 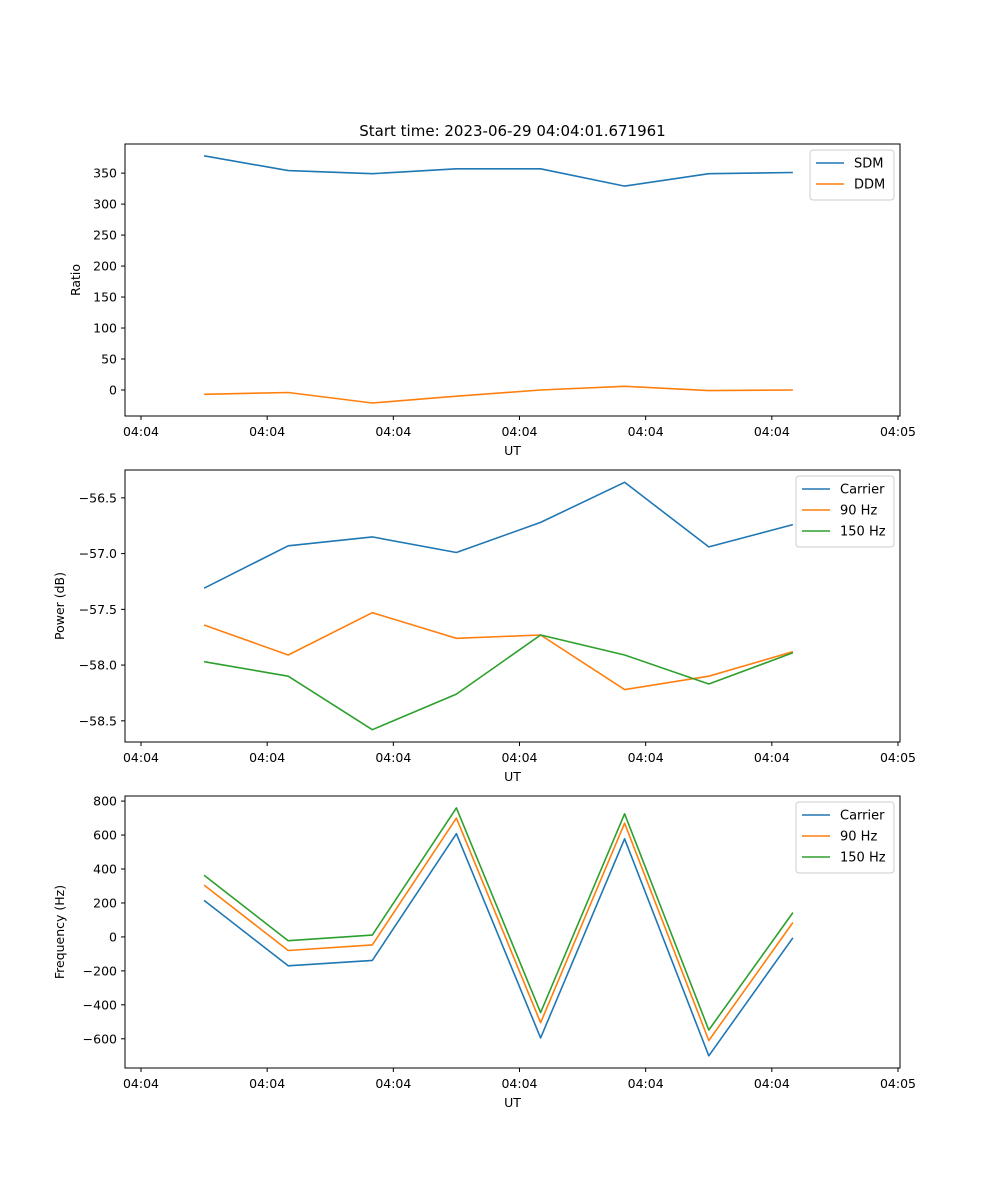 I want to click on y-tick-label: −57.0, so click(x=98, y=553).